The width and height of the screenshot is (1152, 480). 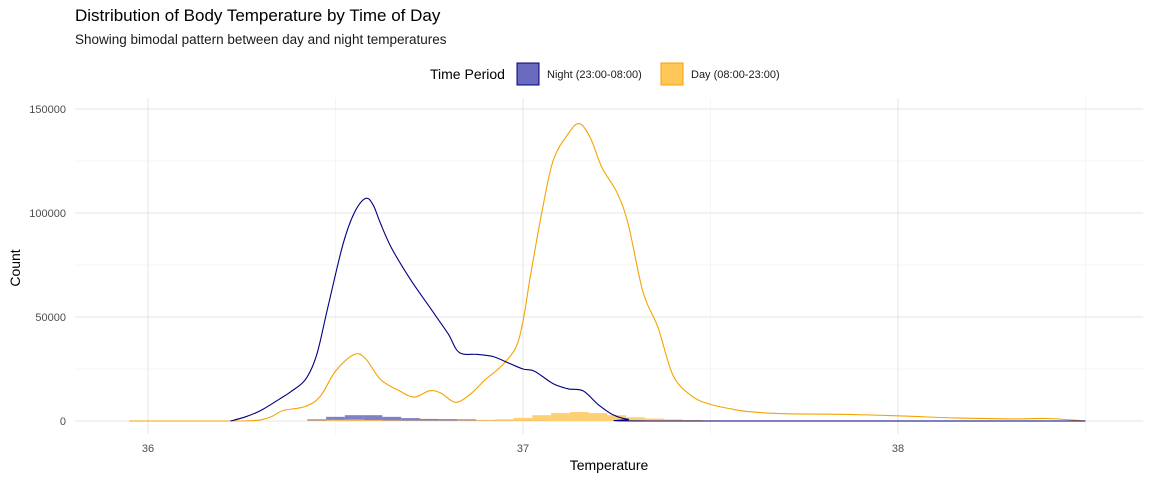 What do you see at coordinates (47, 110) in the screenshot?
I see `y-tick-label: 150000` at bounding box center [47, 110].